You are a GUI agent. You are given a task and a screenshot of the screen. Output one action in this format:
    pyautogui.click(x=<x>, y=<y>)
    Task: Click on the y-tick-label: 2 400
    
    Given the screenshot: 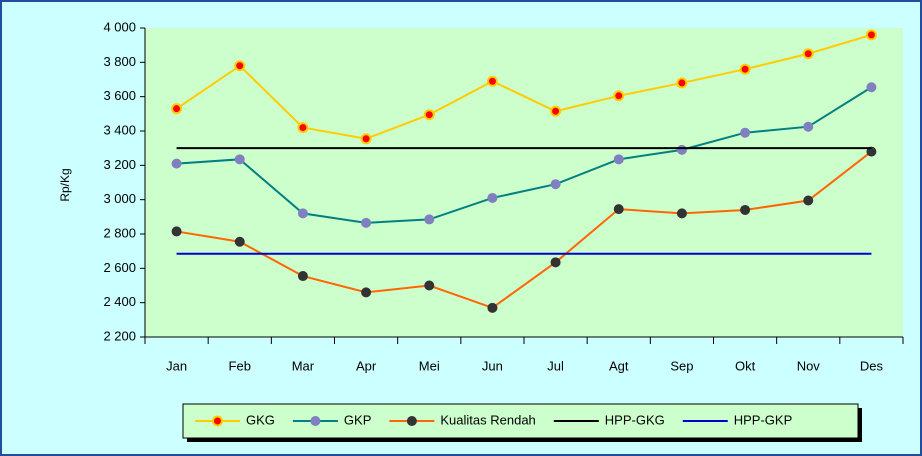 What is the action you would take?
    pyautogui.click(x=119, y=301)
    